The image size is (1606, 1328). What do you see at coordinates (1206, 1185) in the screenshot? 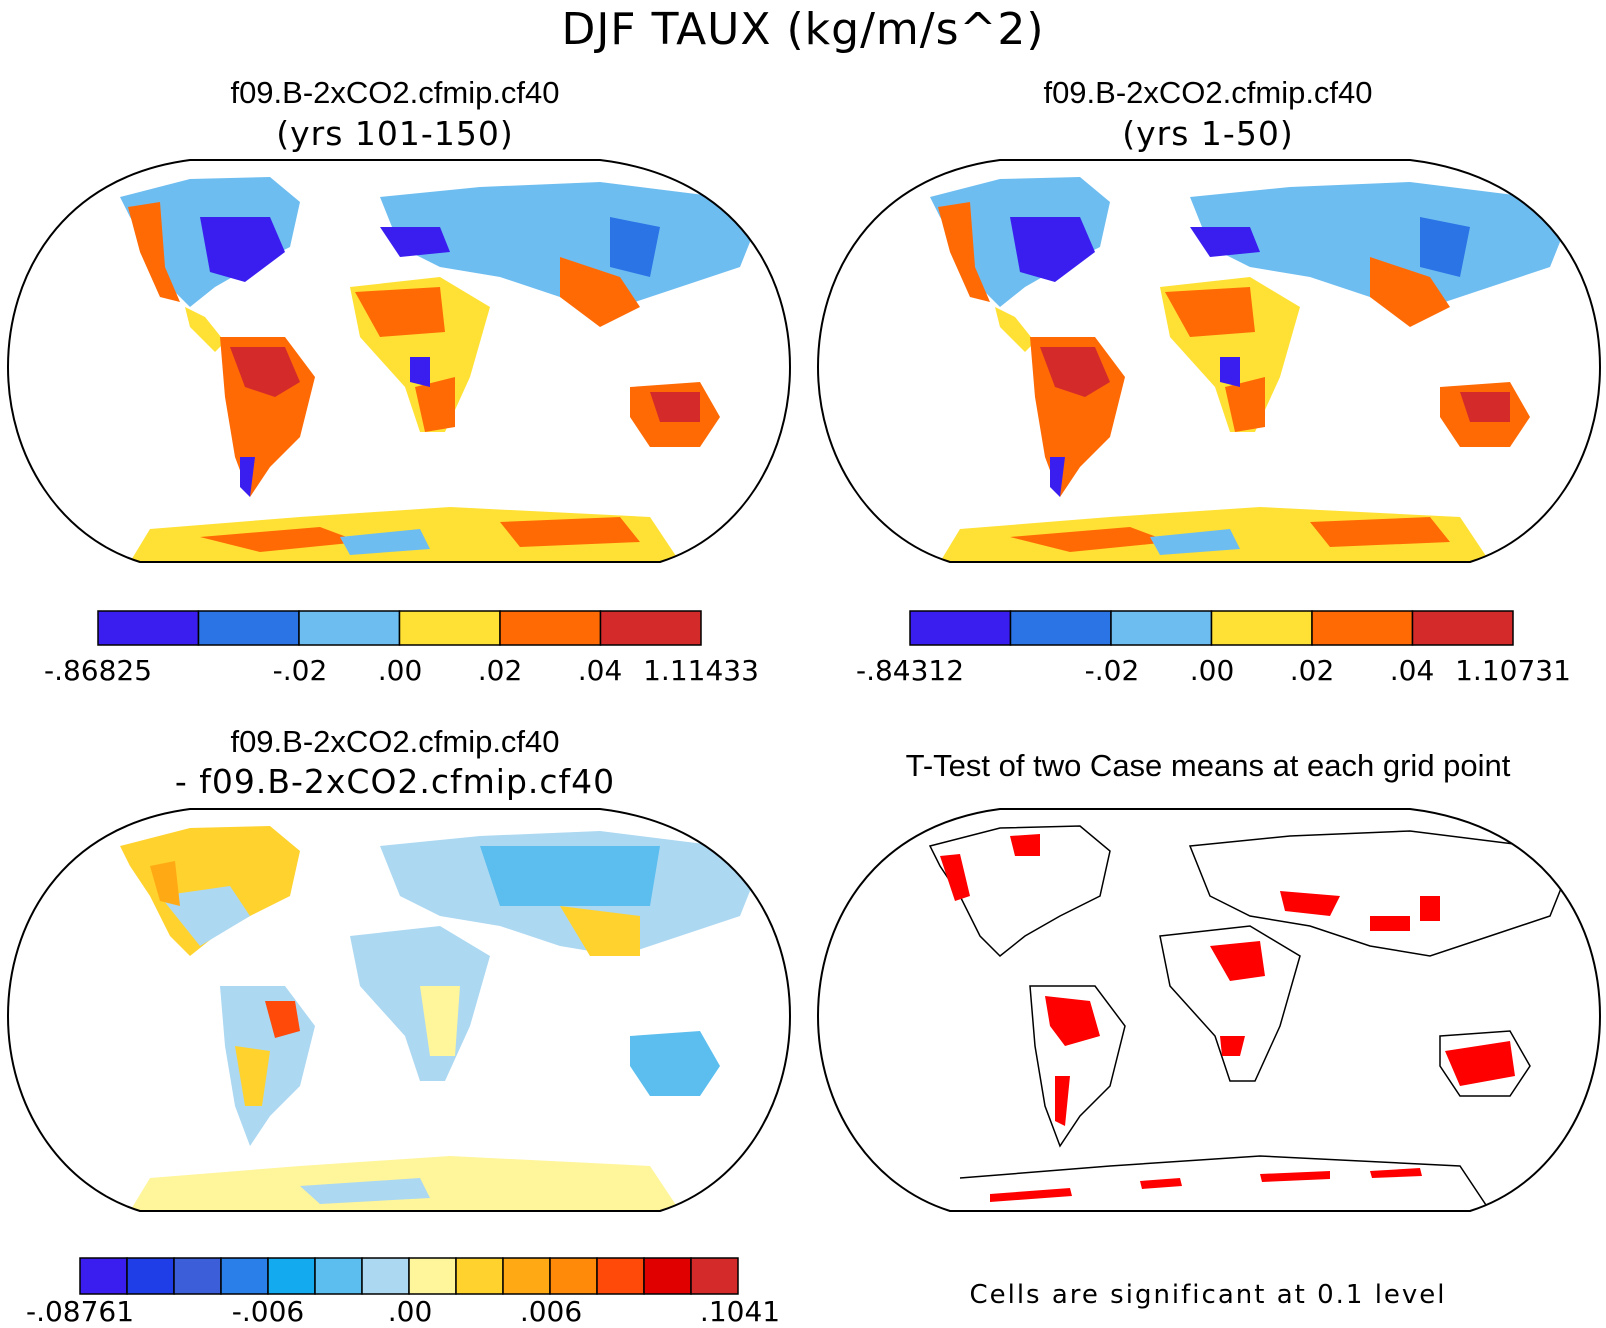
I see `significant-antarctica` at bounding box center [1206, 1185].